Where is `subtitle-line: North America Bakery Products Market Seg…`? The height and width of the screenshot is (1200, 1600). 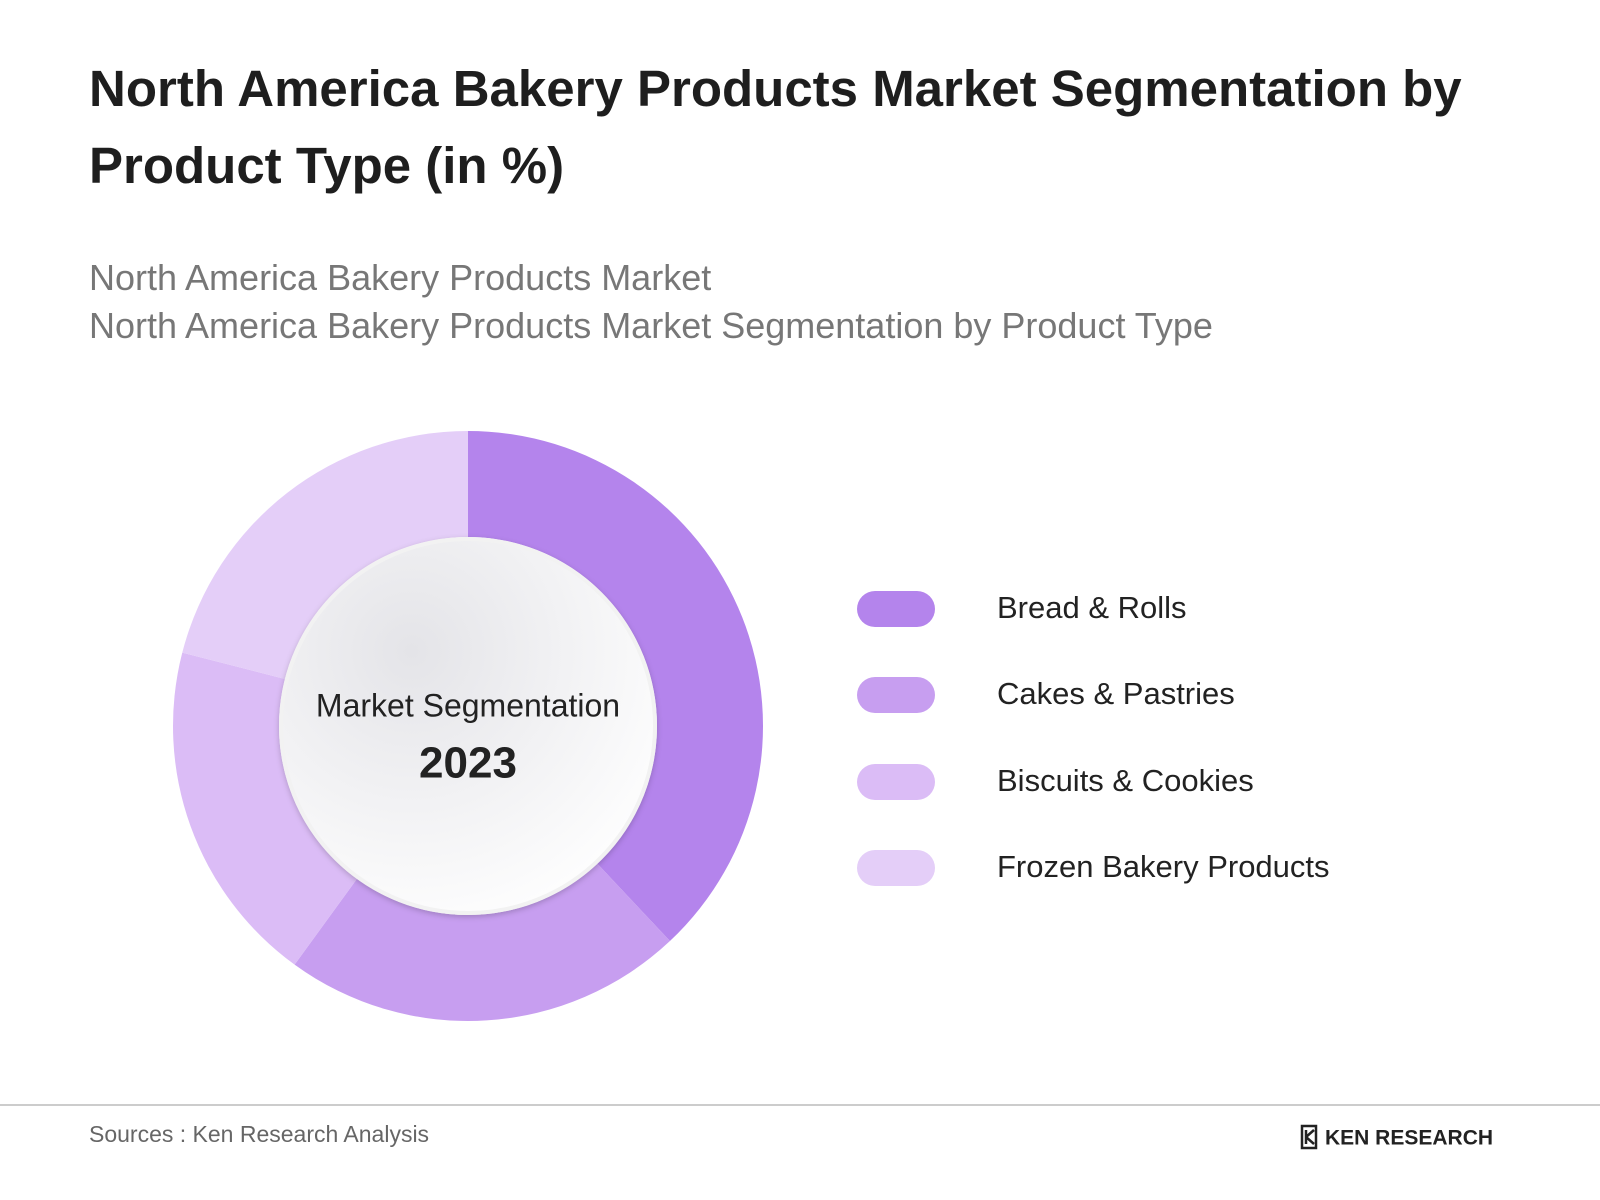
subtitle-line: North America Bakery Products Market Seg… is located at coordinates (651, 325).